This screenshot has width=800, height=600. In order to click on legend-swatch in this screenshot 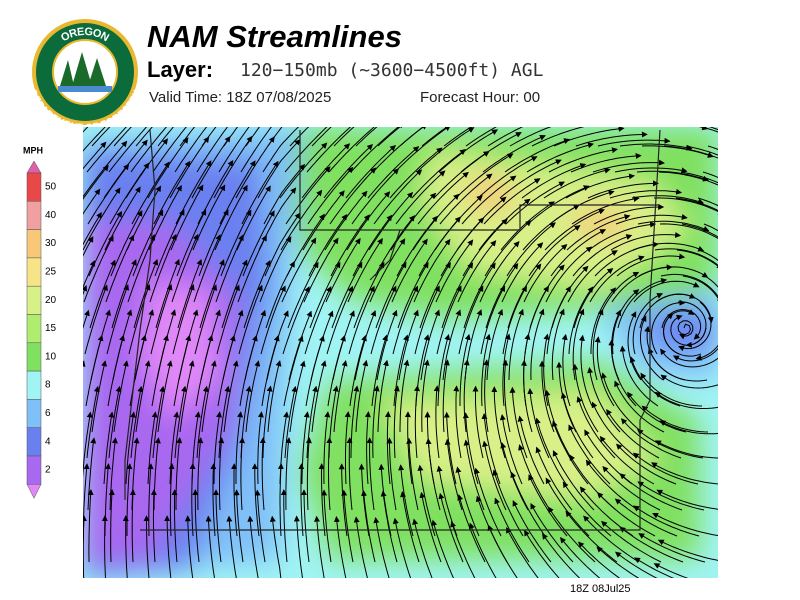, I will do `click(34, 470)`.